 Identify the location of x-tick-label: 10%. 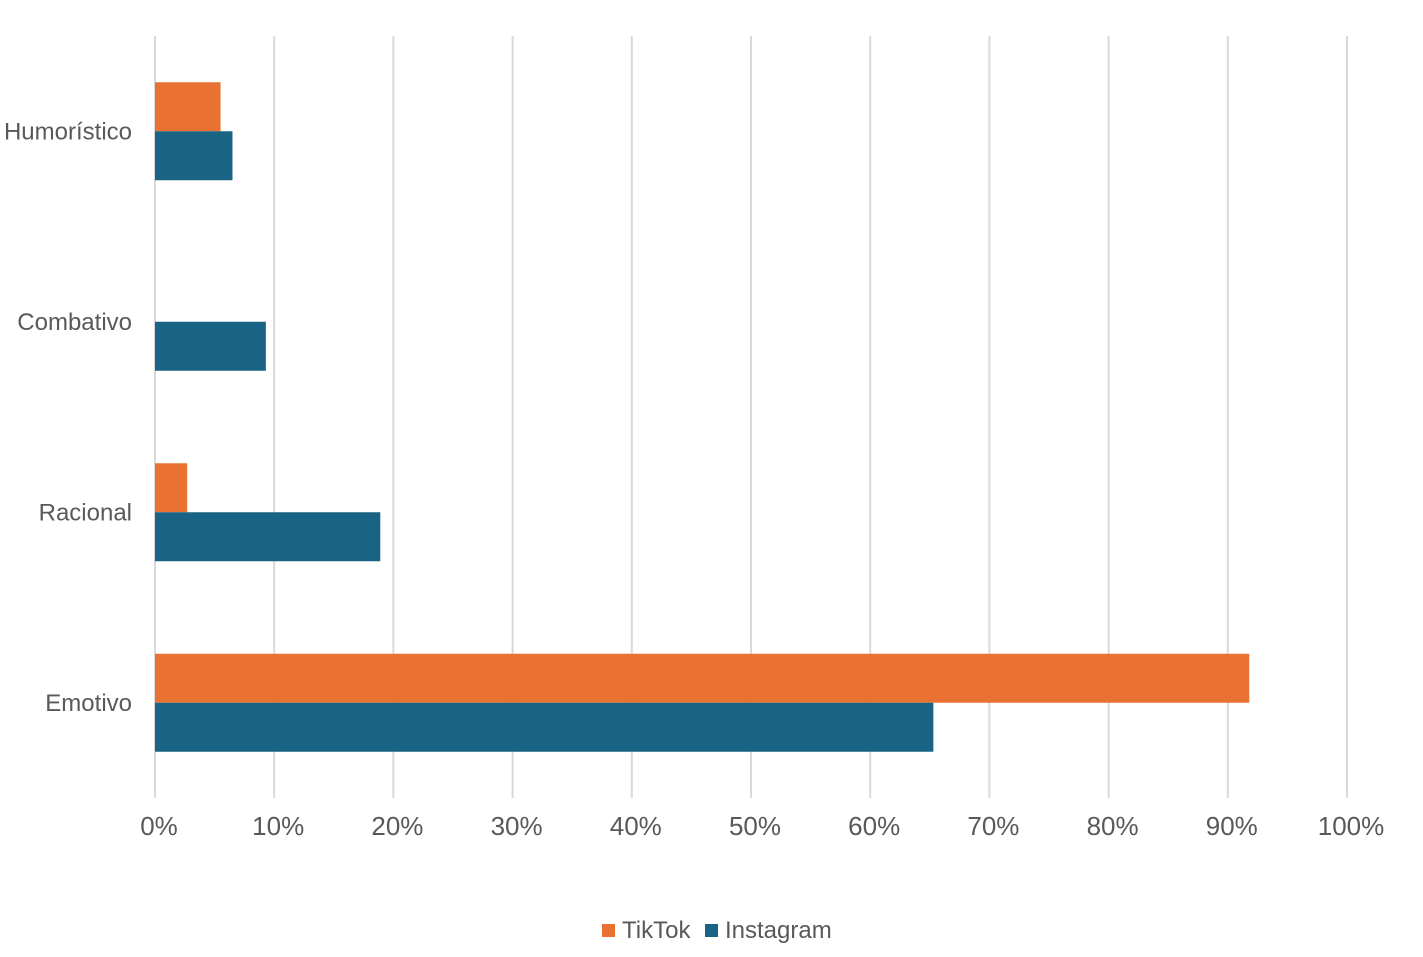
(278, 826).